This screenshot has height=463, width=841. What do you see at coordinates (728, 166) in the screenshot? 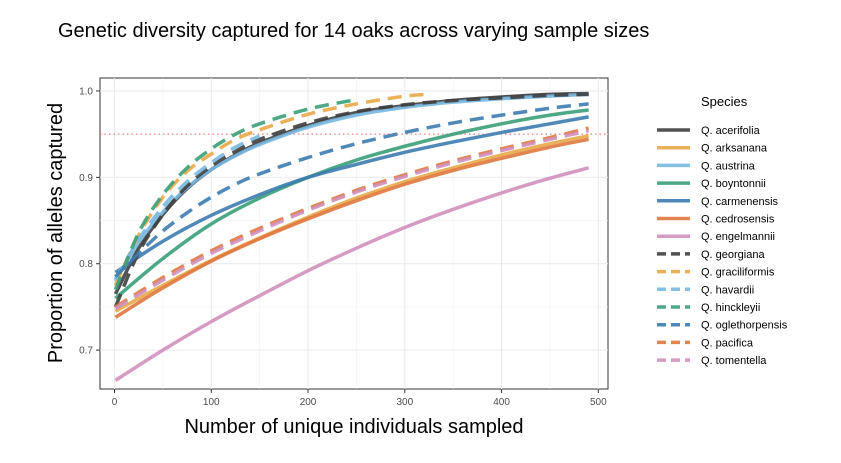
I see `legend-label: Q. austrina` at bounding box center [728, 166].